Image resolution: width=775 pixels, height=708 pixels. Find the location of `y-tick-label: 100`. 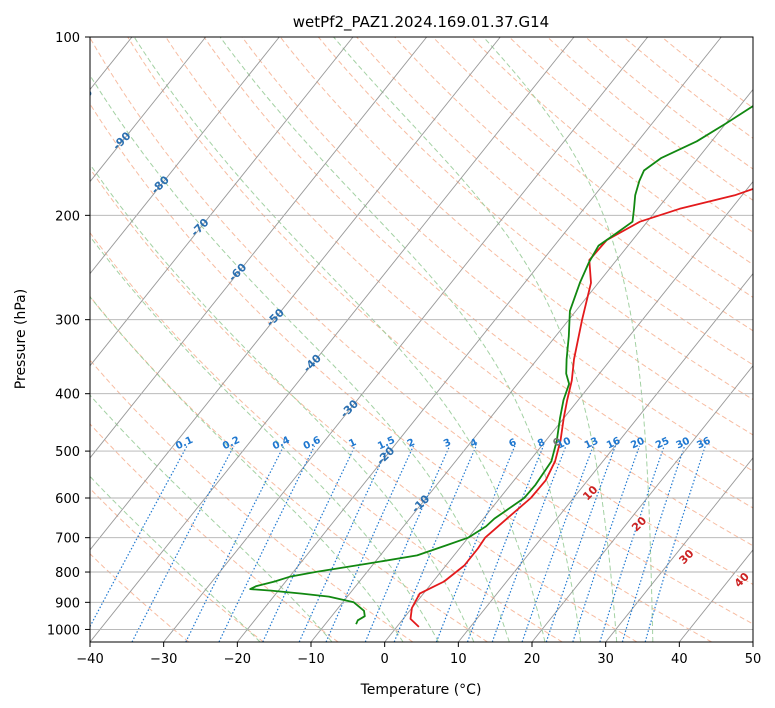

y-tick-label: 100 is located at coordinates (67, 38).